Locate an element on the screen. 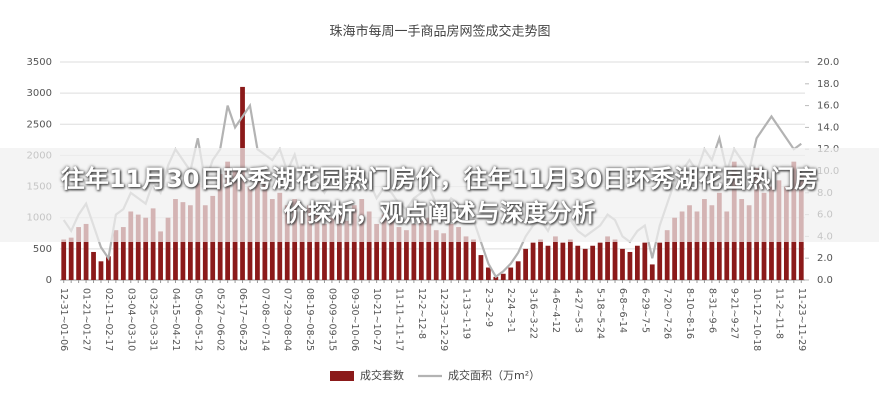 Image resolution: width=879 pixels, height=404 pixels. x-tick-label: 5-18~5-24 is located at coordinates (600, 313).